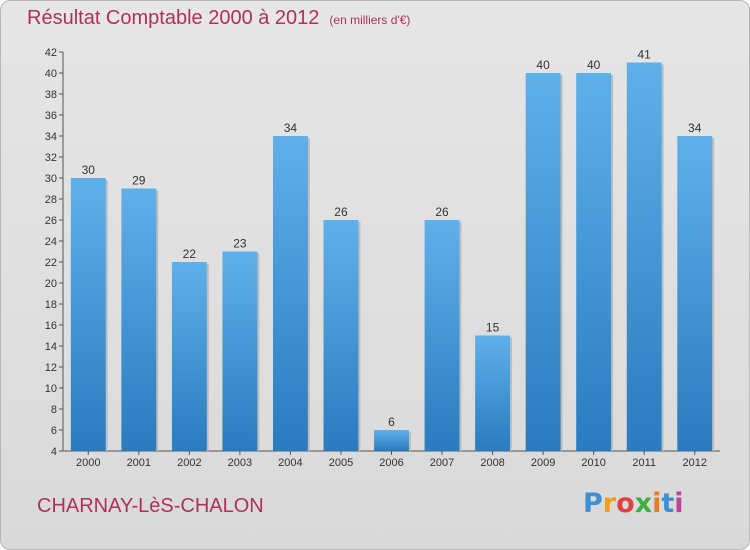  Describe the element at coordinates (51, 95) in the screenshot. I see `y-tick-label: 38` at that location.